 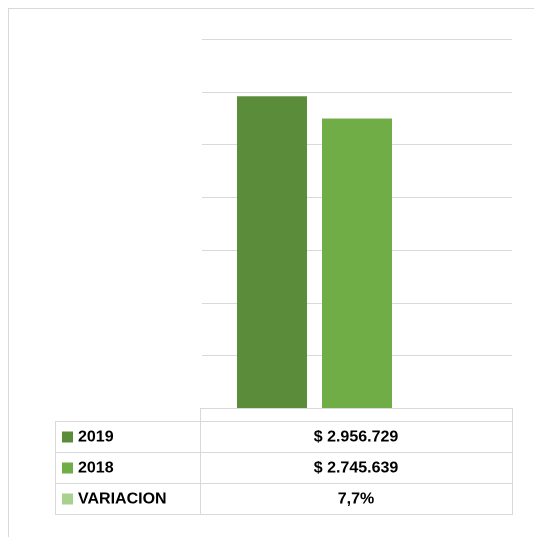 What do you see at coordinates (356, 499) in the screenshot?
I see `value-label: 7,7%` at bounding box center [356, 499].